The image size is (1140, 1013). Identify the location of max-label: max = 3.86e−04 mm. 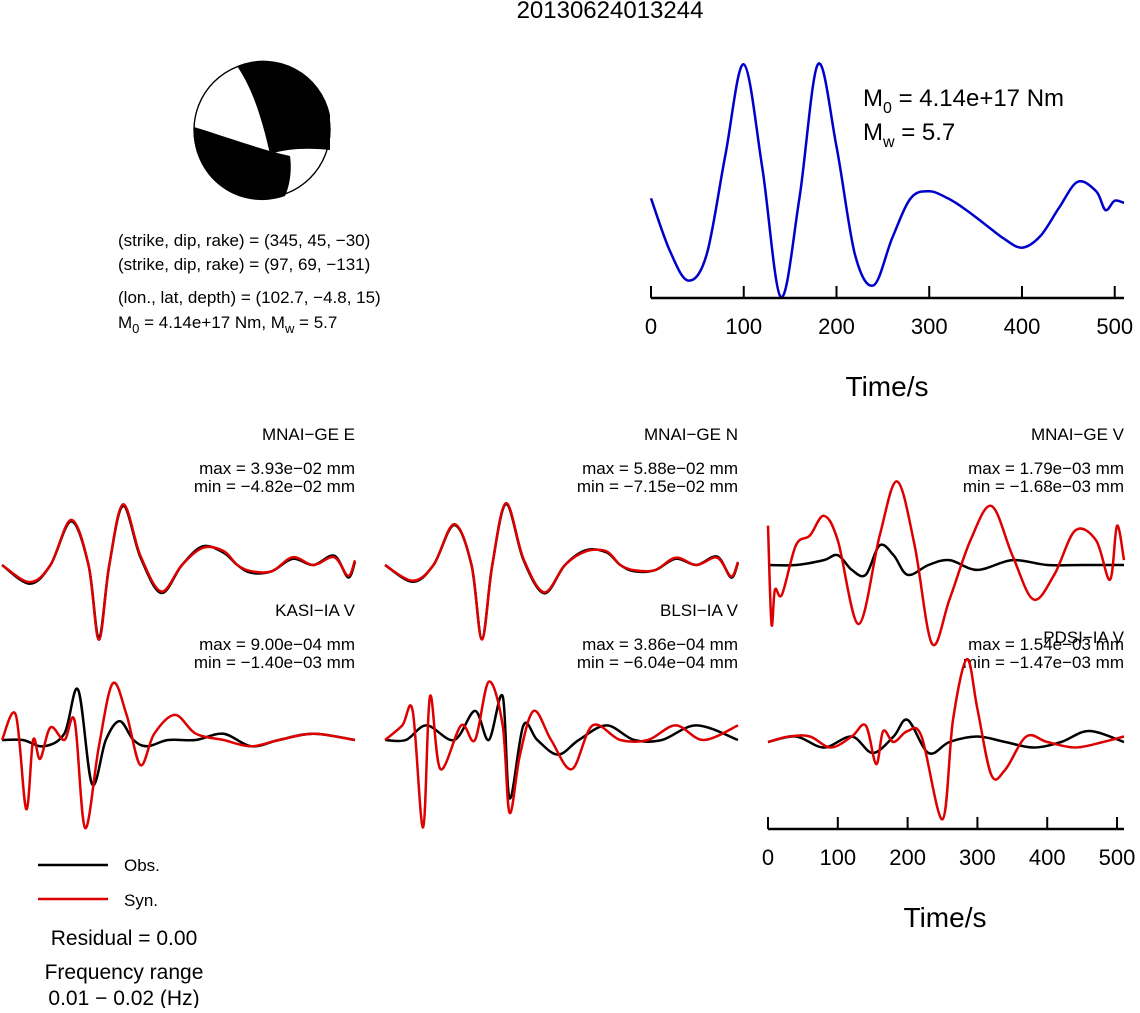
(660, 644).